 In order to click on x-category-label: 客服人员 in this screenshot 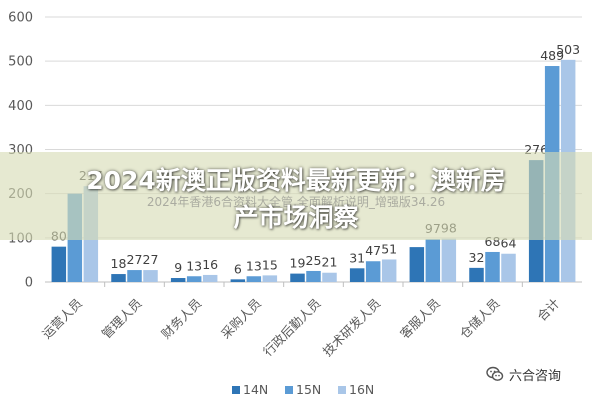, I will do `click(420, 319)`.